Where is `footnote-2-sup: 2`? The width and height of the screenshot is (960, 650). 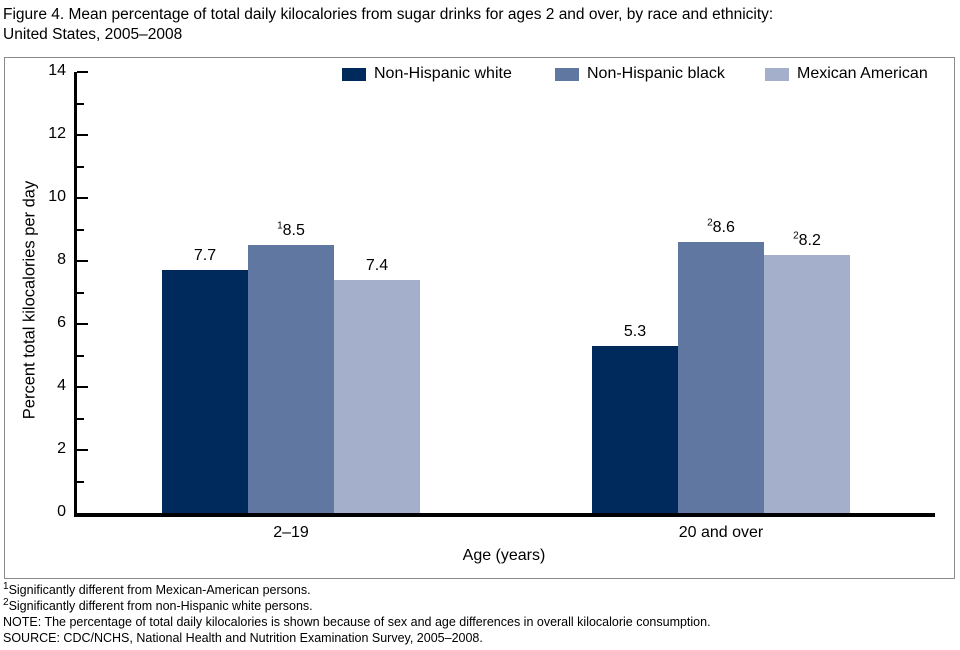
footnote-2-sup: 2 is located at coordinates (6, 602).